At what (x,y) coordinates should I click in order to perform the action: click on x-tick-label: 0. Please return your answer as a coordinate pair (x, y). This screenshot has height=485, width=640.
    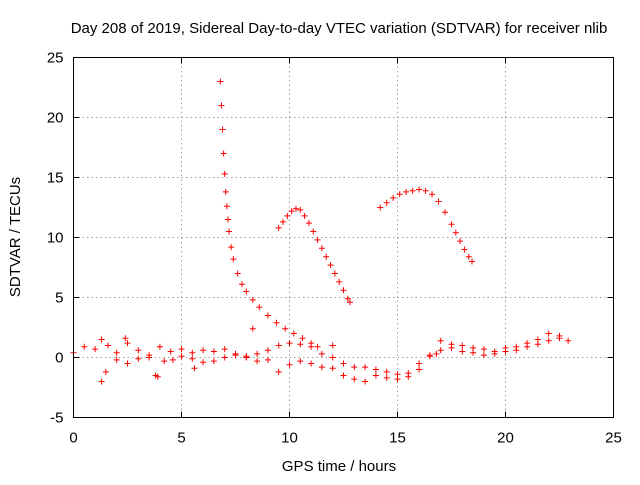
    Looking at the image, I should click on (73, 438).